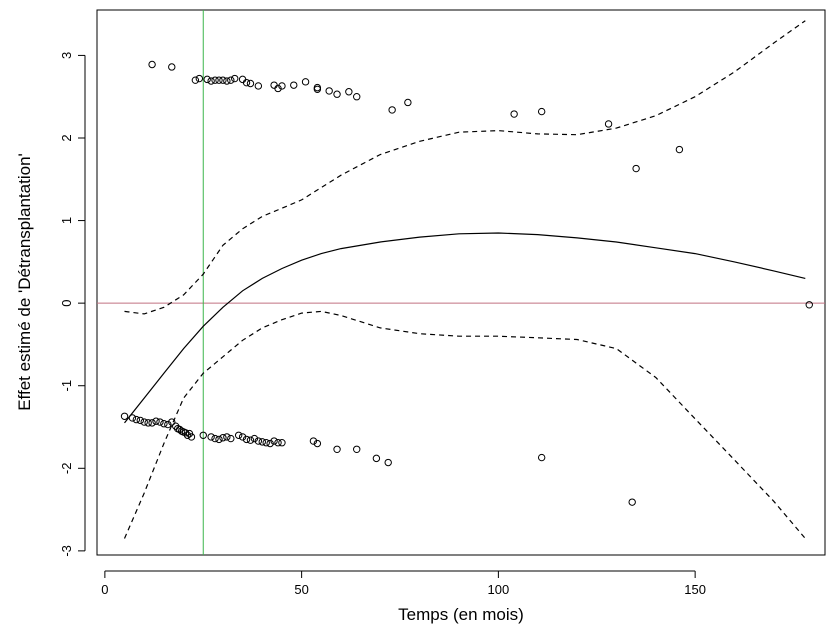 The width and height of the screenshot is (837, 639). What do you see at coordinates (66, 386) in the screenshot?
I see `y-tick-label: -1` at bounding box center [66, 386].